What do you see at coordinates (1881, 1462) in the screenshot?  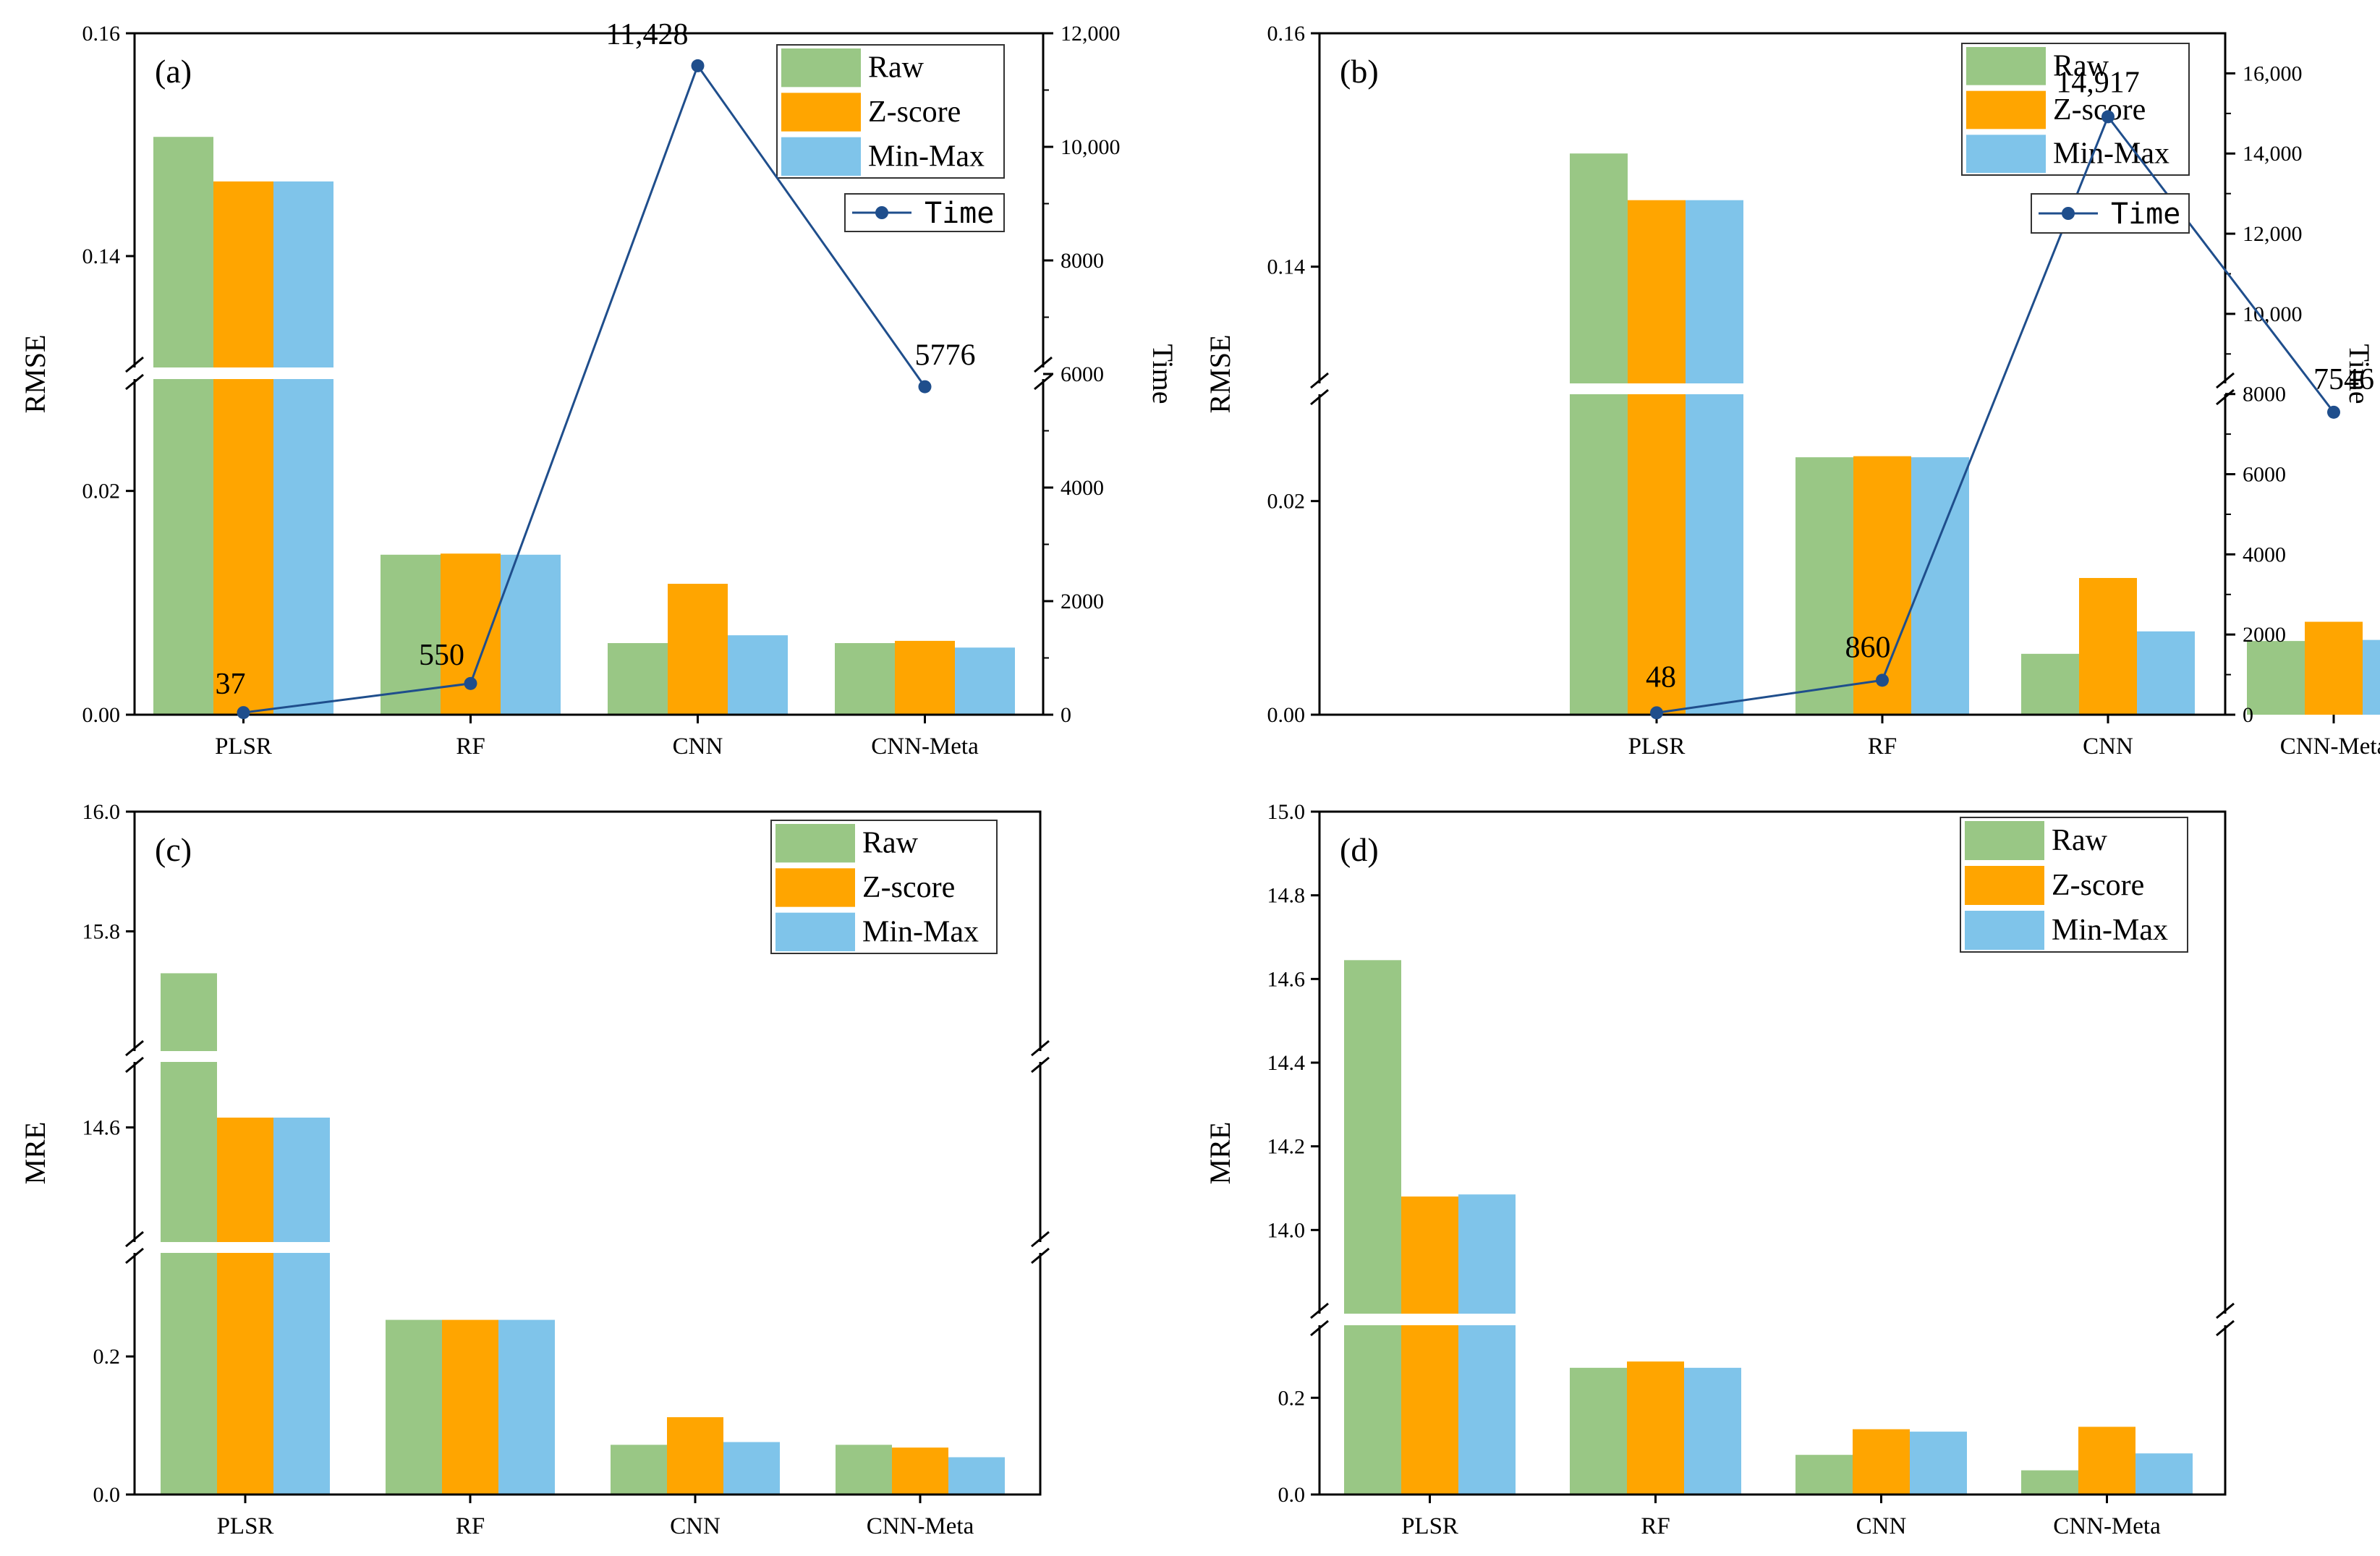 I see `bar-d-cnn-z-score` at bounding box center [1881, 1462].